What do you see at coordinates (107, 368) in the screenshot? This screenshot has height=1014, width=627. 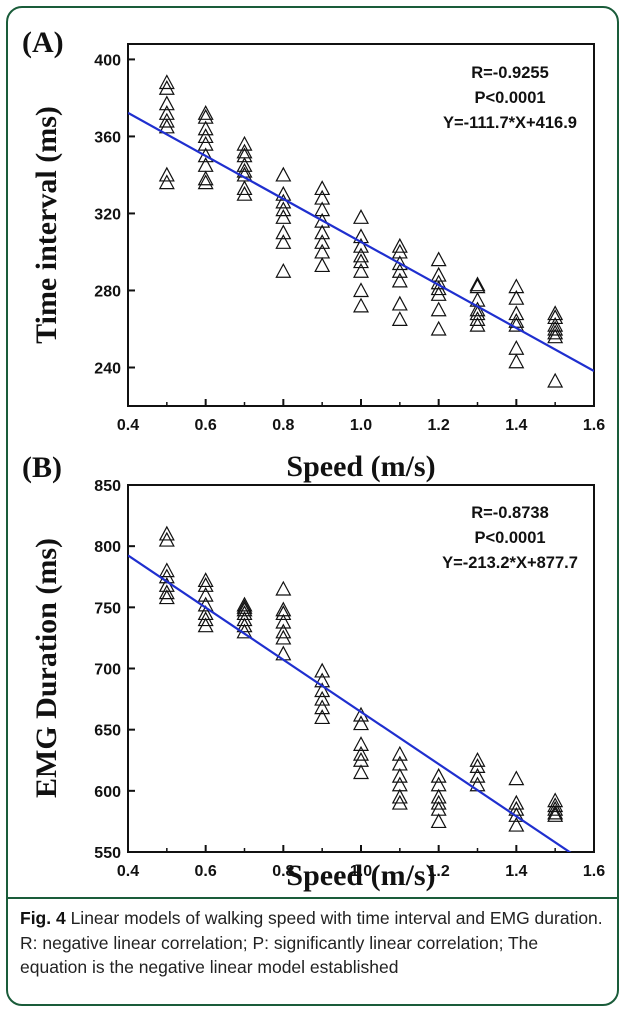 I see `y-tick-label-a: 240` at bounding box center [107, 368].